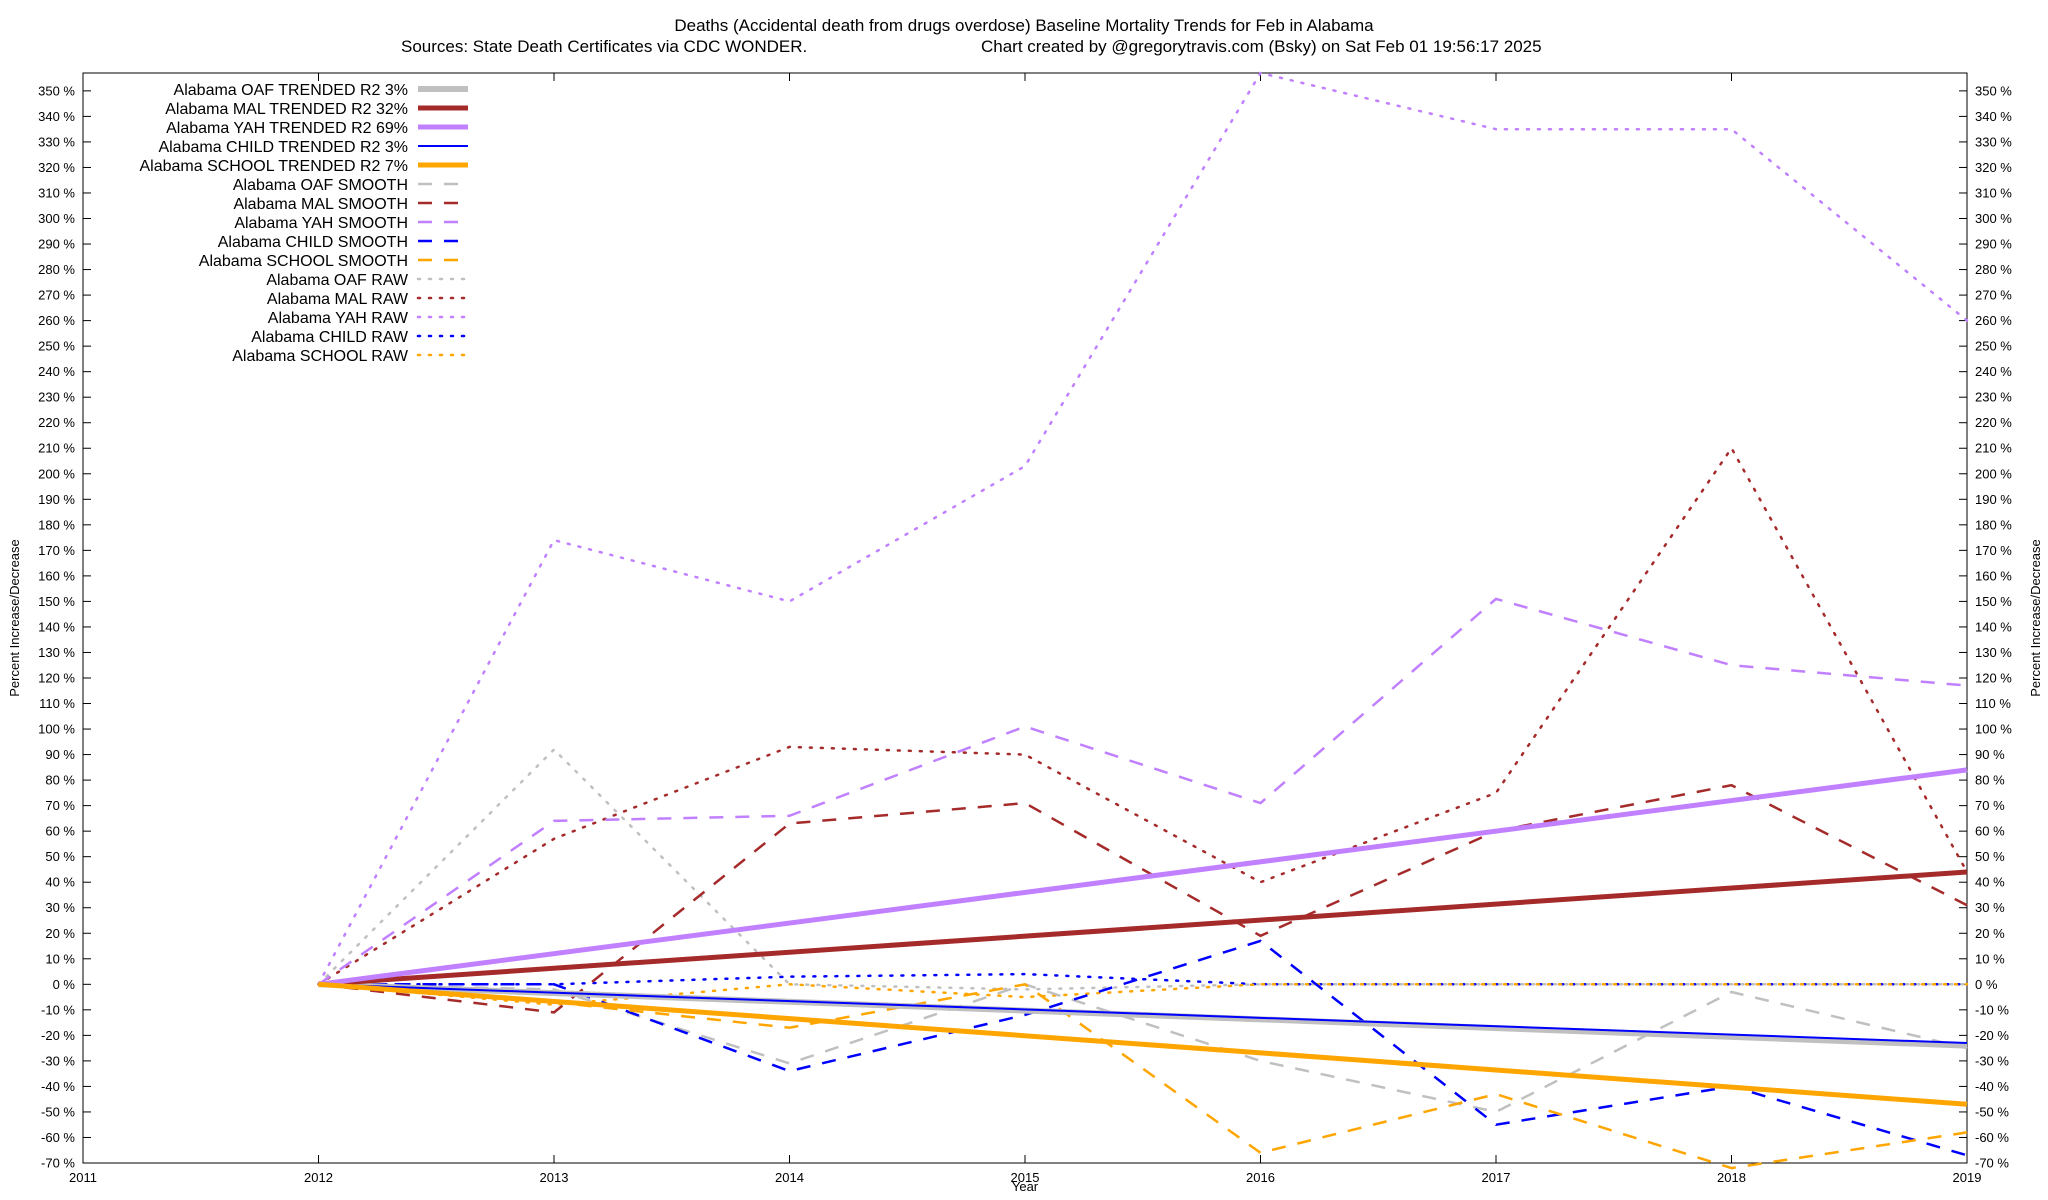 This screenshot has height=1200, width=2048. Describe the element at coordinates (60, 882) in the screenshot. I see `y-tick-label-left: 40 %` at that location.